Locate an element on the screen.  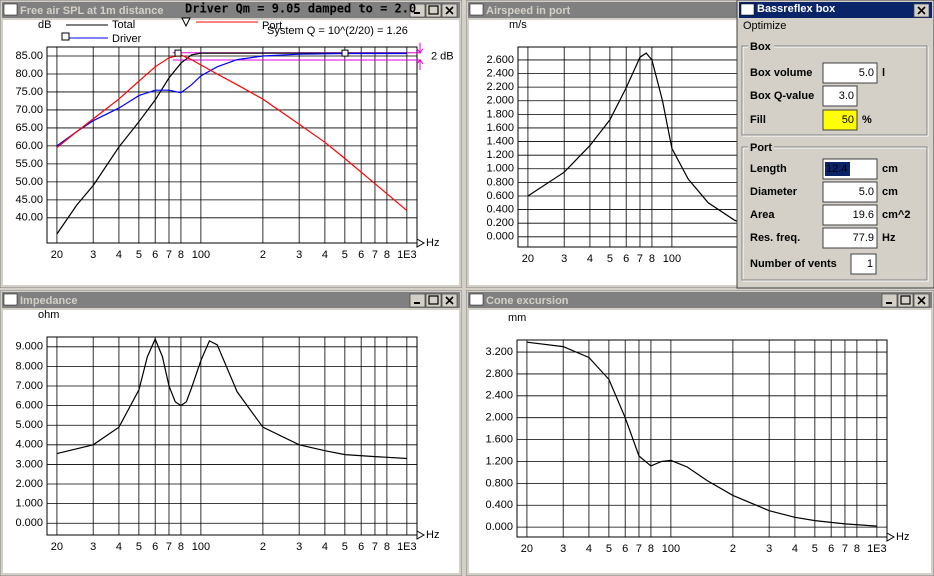
y-tick-label: 0.400 is located at coordinates (499, 505).